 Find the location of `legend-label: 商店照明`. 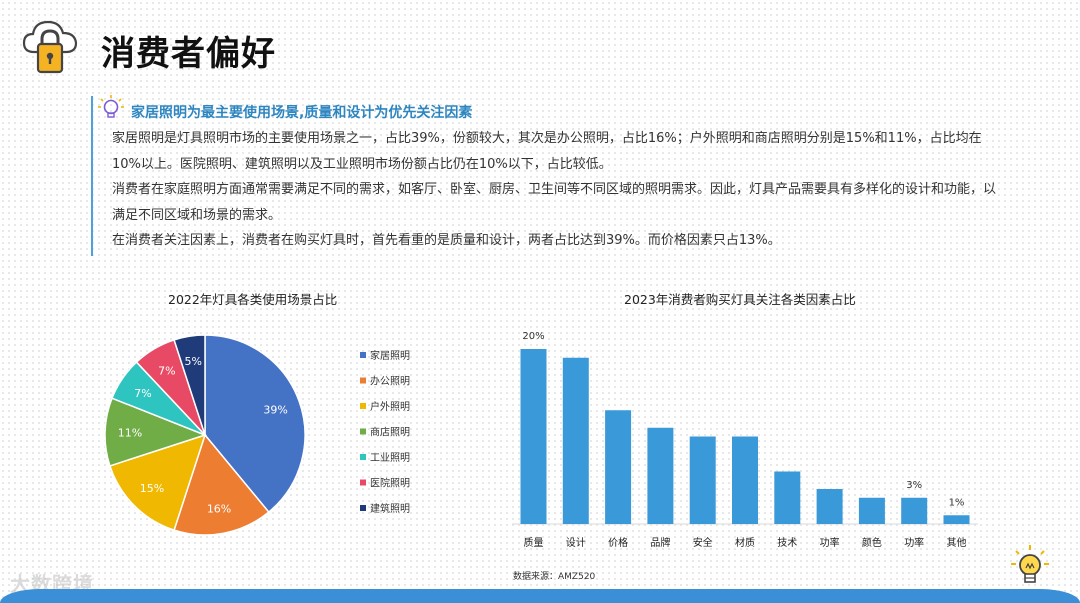

legend-label: 商店照明 is located at coordinates (390, 432).